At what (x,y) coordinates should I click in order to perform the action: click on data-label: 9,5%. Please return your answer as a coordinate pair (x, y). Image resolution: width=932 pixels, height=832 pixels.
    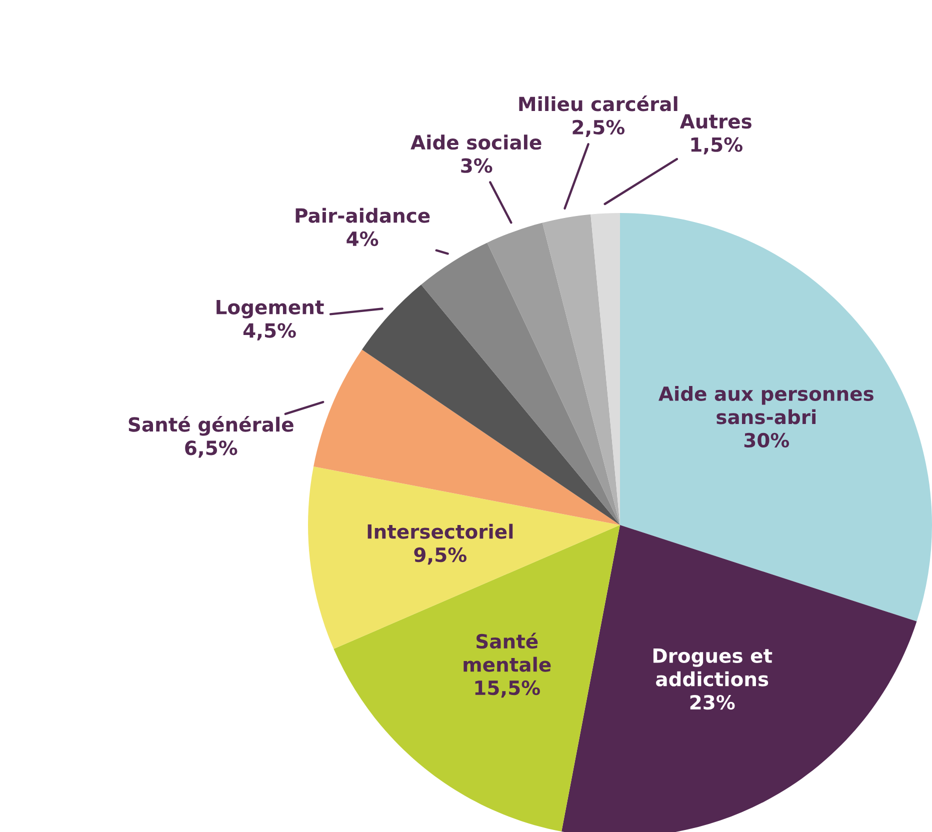
    Looking at the image, I should click on (440, 556).